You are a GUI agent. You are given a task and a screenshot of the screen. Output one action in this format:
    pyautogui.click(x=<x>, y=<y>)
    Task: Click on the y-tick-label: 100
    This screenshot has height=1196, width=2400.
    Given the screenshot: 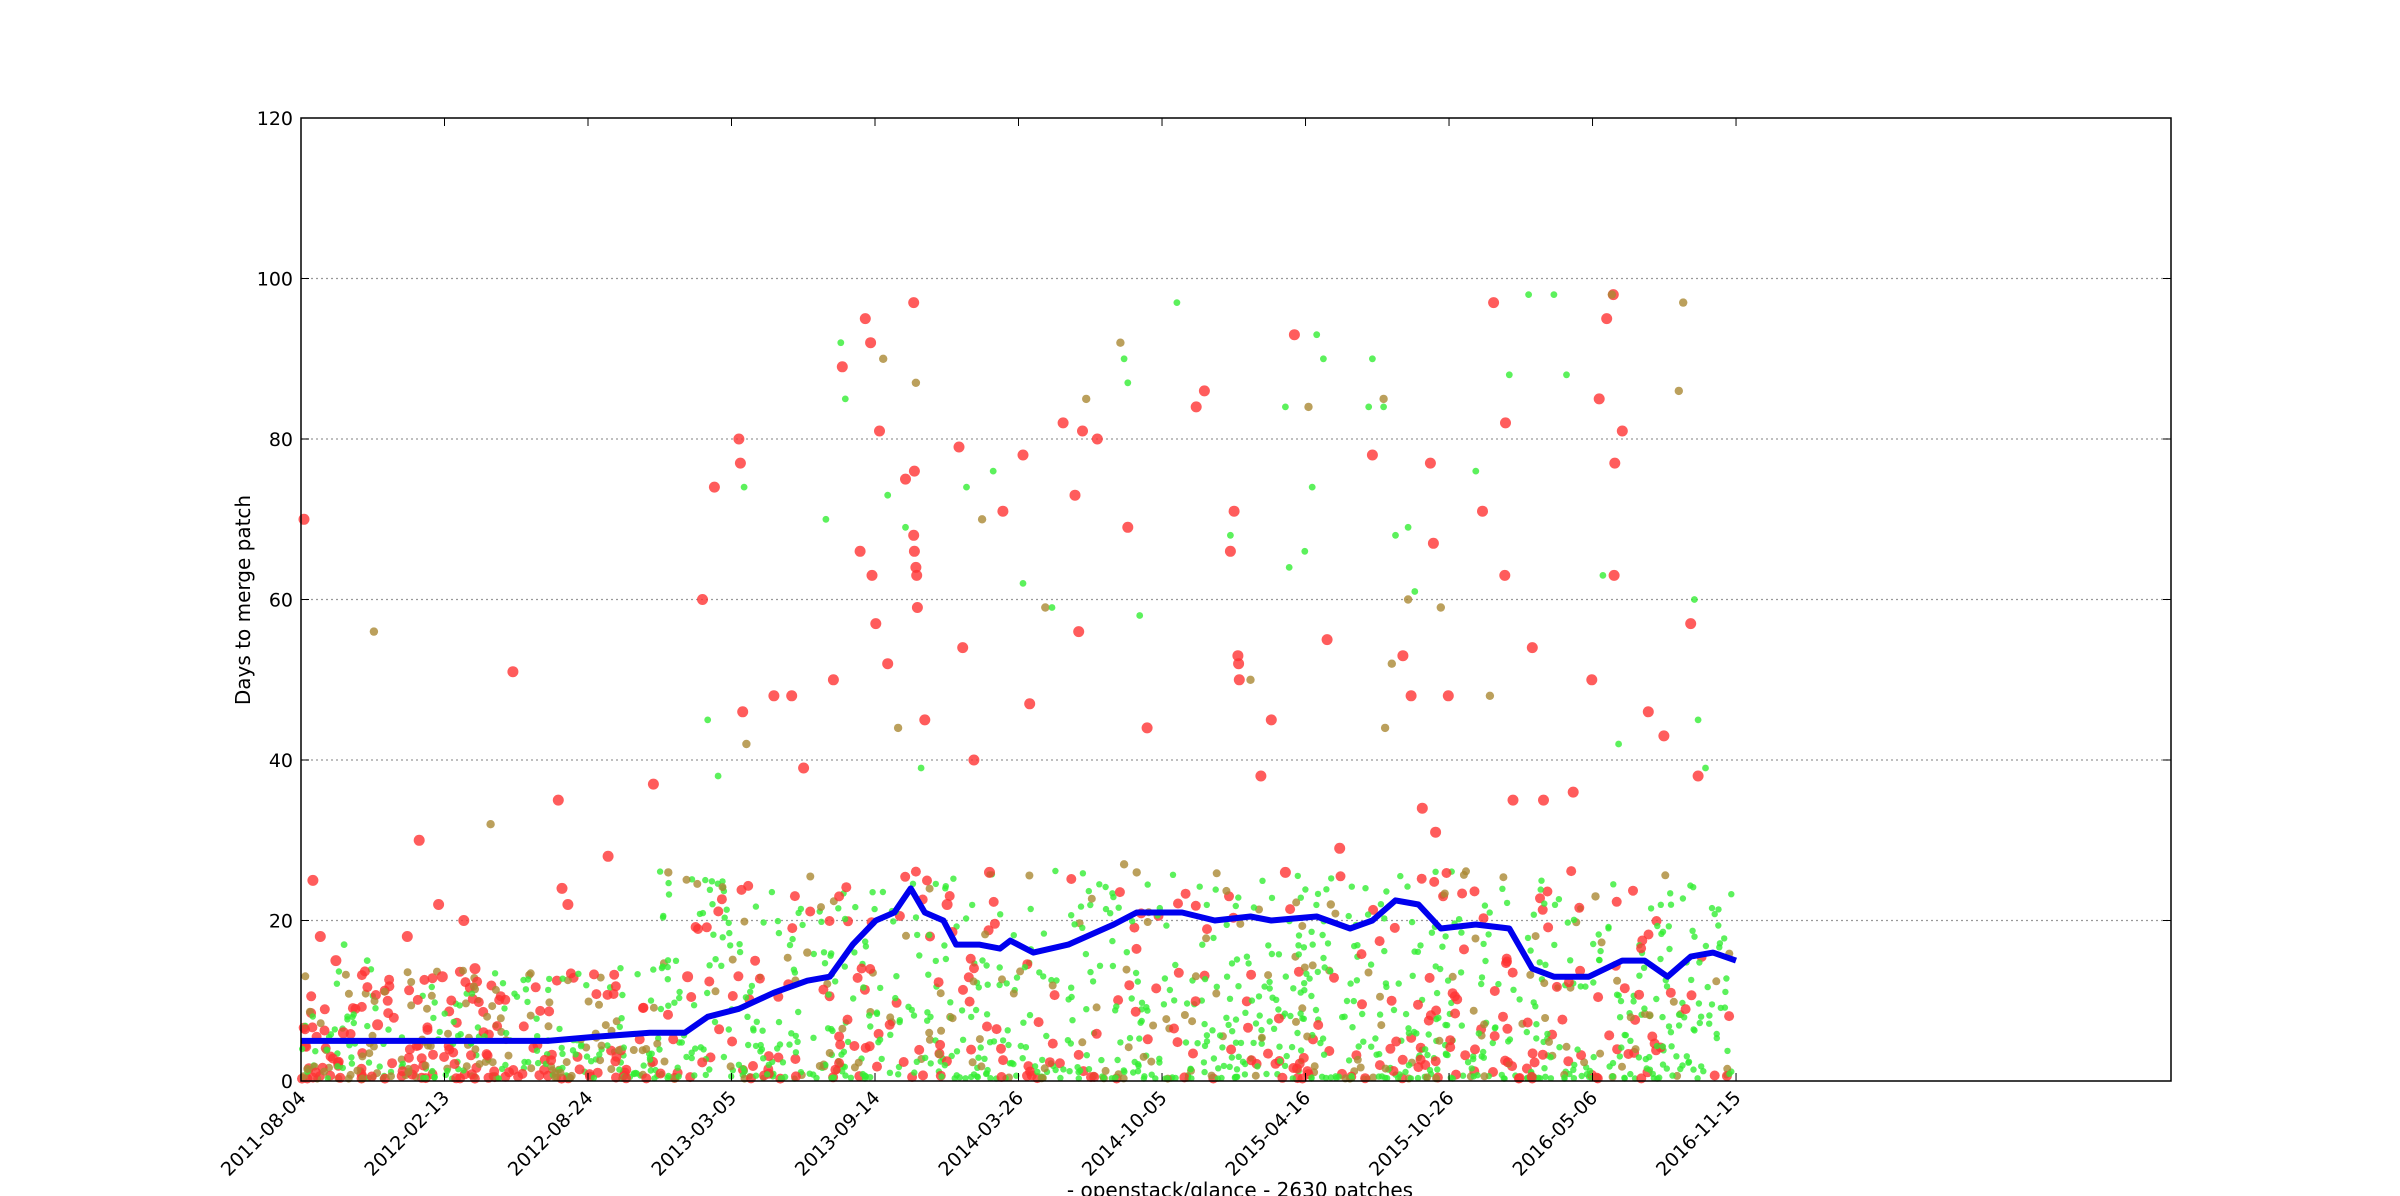 What is the action you would take?
    pyautogui.click(x=275, y=280)
    